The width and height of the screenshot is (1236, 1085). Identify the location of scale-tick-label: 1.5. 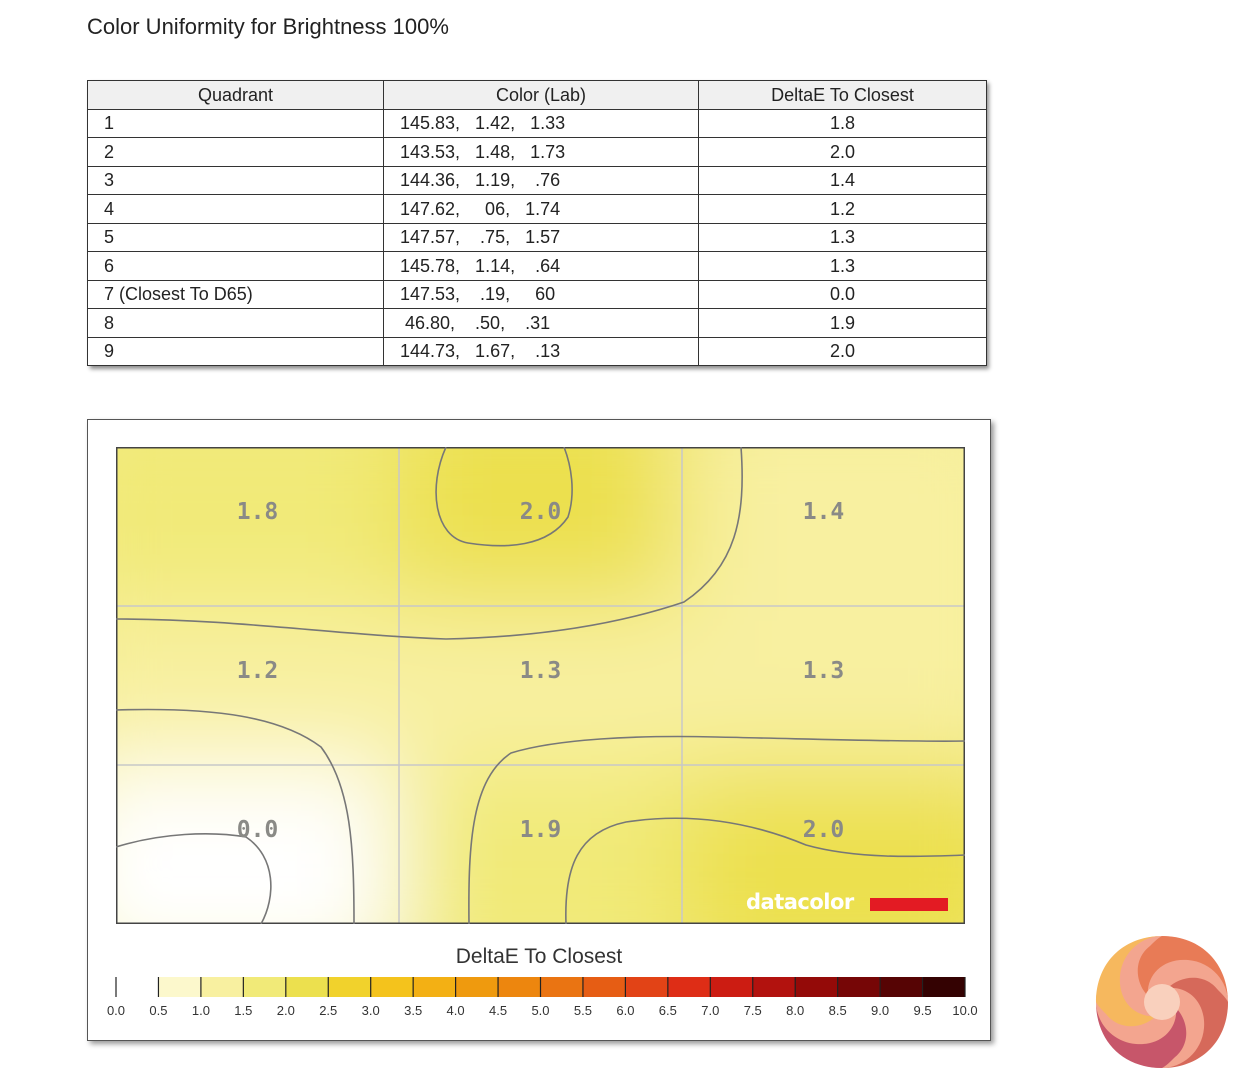
(243, 1010).